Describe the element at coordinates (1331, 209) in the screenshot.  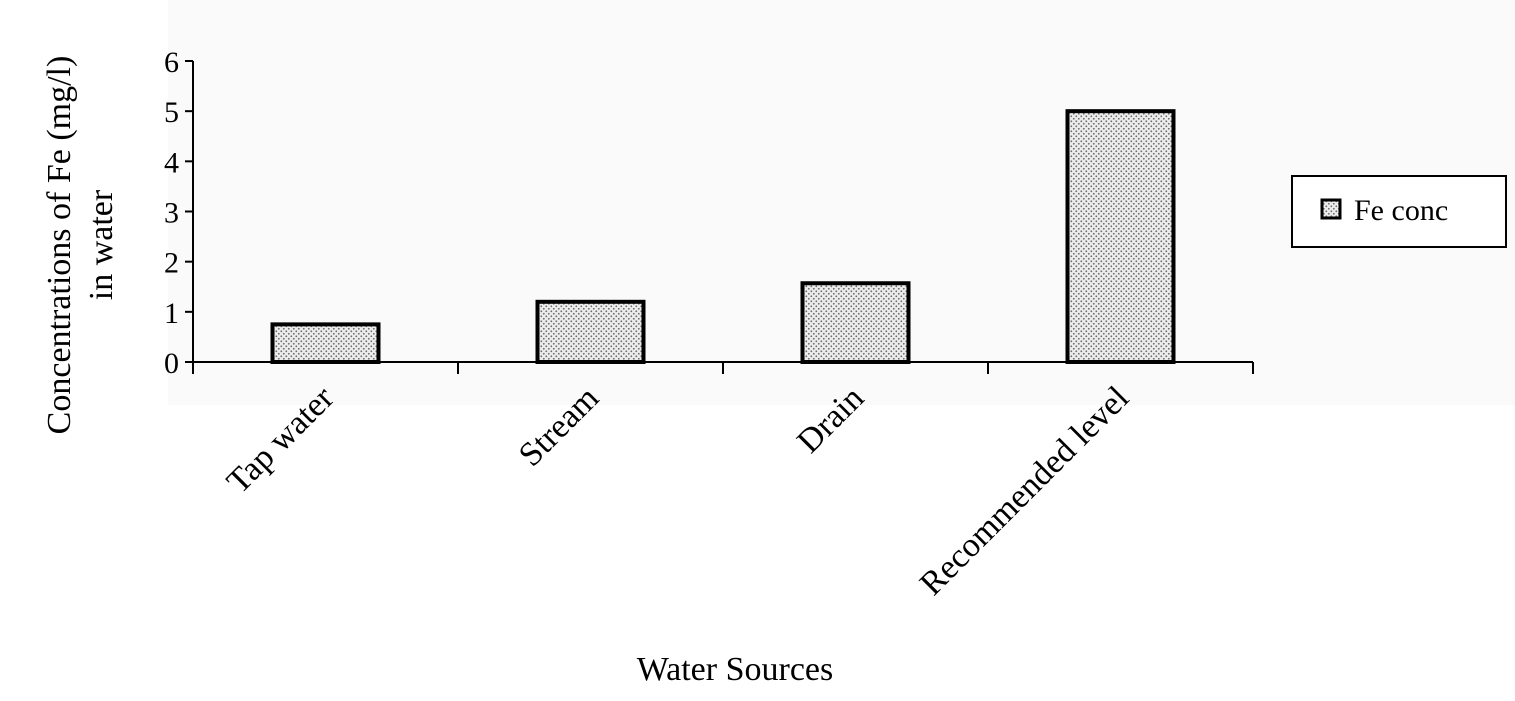
I see `legend-swatch` at that location.